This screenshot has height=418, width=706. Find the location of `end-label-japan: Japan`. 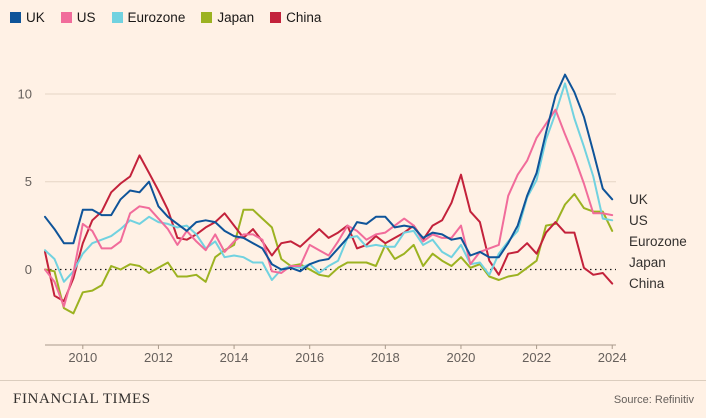

end-label-japan: Japan is located at coordinates (647, 262).